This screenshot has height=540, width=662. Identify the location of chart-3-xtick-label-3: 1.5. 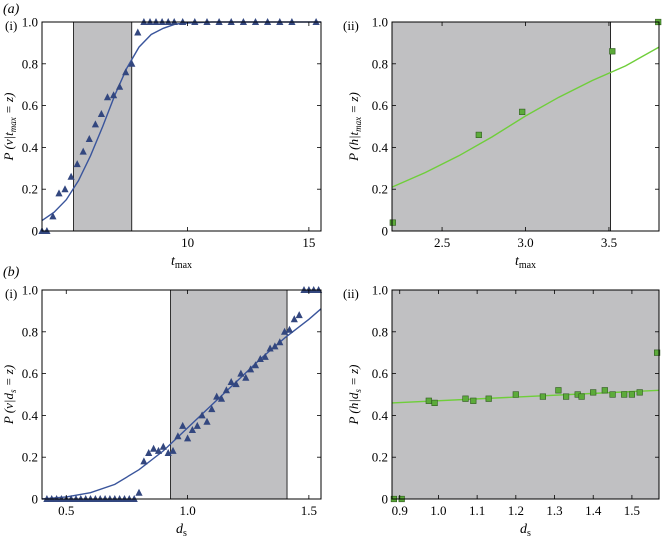
(309, 510).